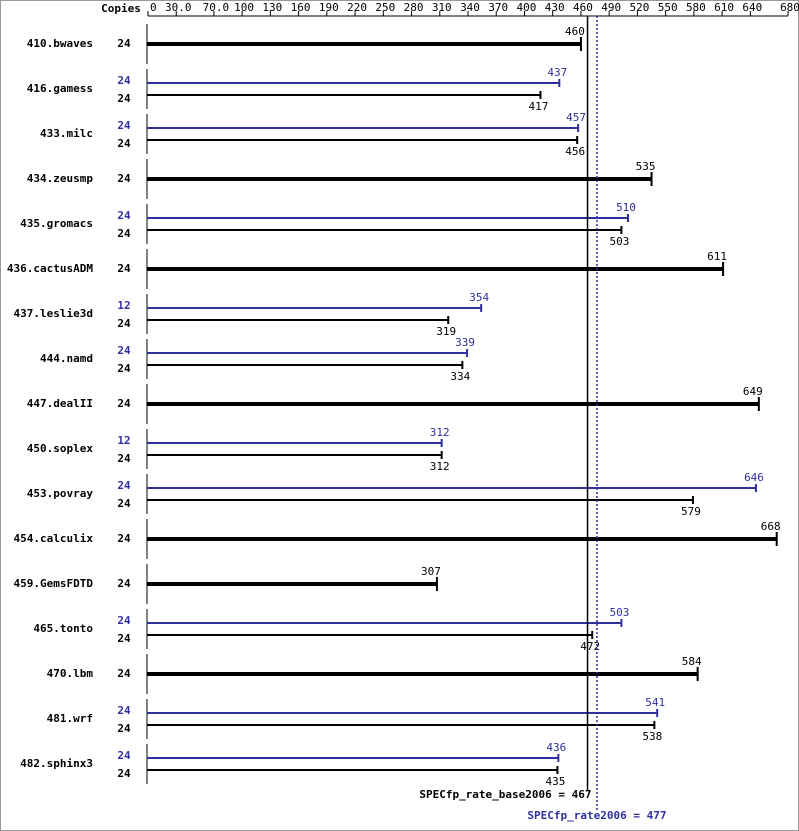  Describe the element at coordinates (70, 673) in the screenshot. I see `benchmark-label: 470.lbm` at that location.